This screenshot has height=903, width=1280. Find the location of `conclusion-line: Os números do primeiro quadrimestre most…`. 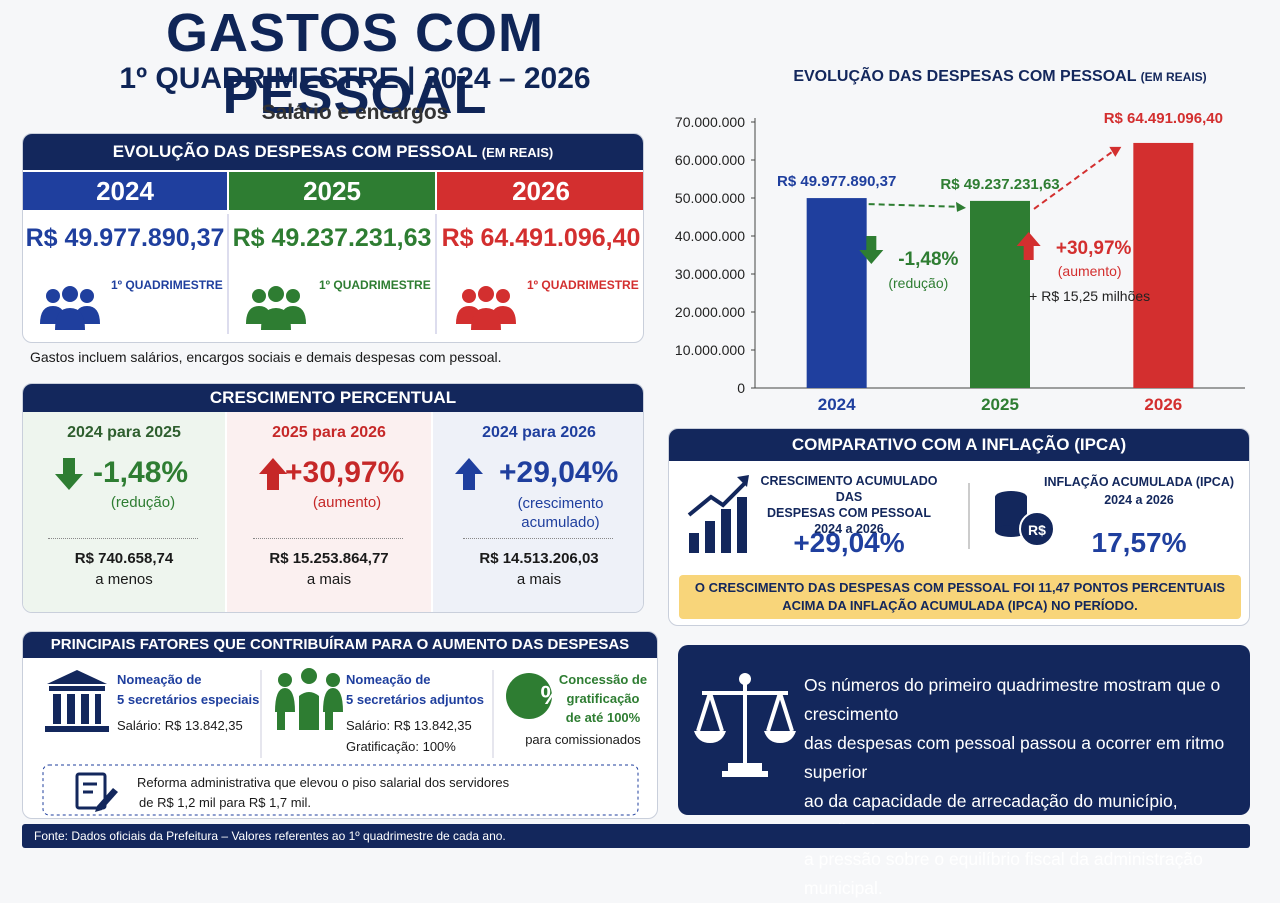

conclusion-line: Os números do primeiro quadrimestre most… is located at coordinates (1012, 699).